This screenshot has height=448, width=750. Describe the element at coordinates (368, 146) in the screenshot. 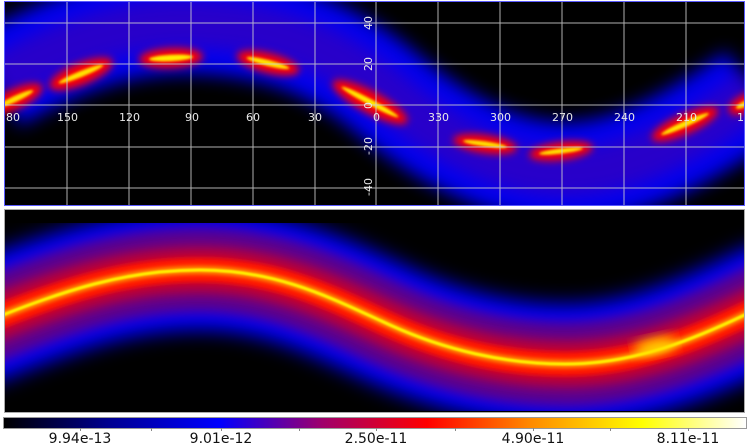

I see `lat-label: -20` at that location.